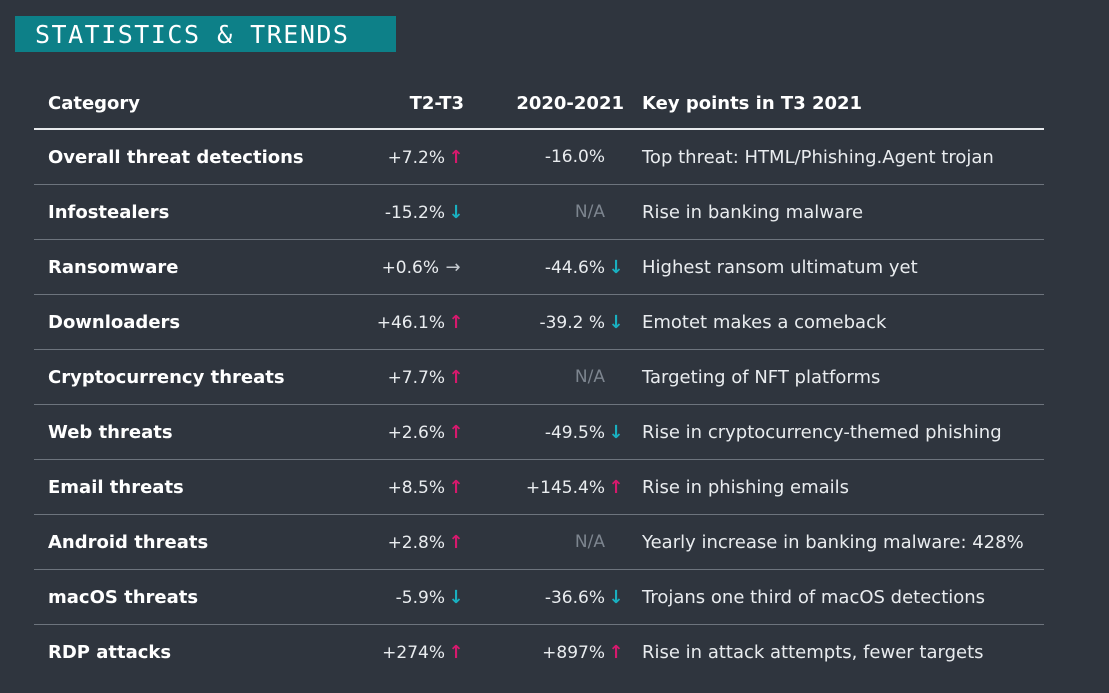  I want to click on t2-t3-value: +7.2%, so click(416, 157).